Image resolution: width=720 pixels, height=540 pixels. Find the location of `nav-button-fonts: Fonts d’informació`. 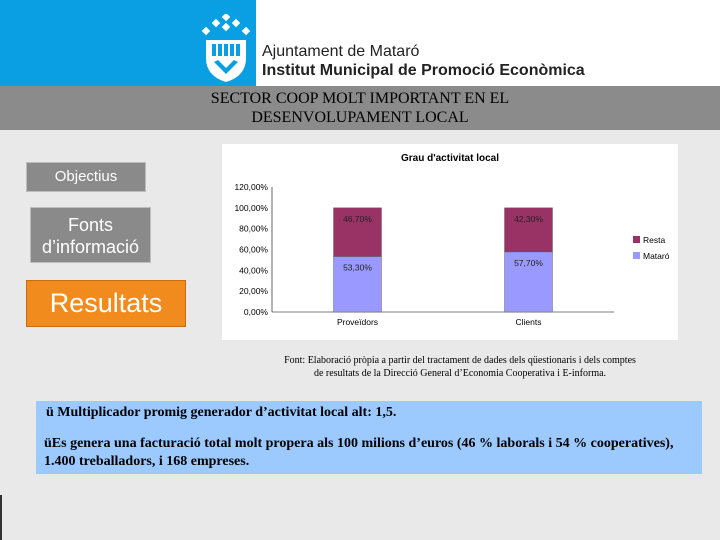

nav-button-fonts: Fonts d’informació is located at coordinates (90, 235).